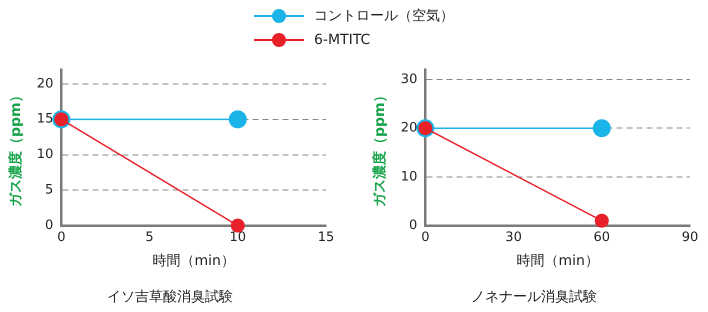 The width and height of the screenshot is (708, 312). What do you see at coordinates (602, 237) in the screenshot?
I see `x-tick-label: 60` at bounding box center [602, 237].